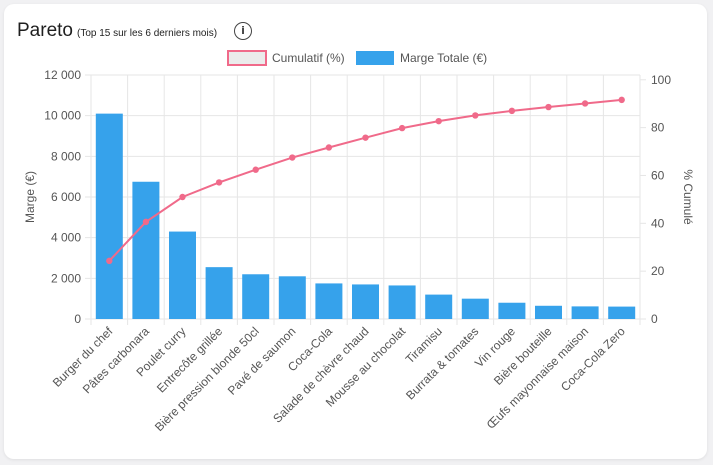 The width and height of the screenshot is (713, 465). Describe the element at coordinates (658, 128) in the screenshot. I see `y2-tick-label: 80` at that location.